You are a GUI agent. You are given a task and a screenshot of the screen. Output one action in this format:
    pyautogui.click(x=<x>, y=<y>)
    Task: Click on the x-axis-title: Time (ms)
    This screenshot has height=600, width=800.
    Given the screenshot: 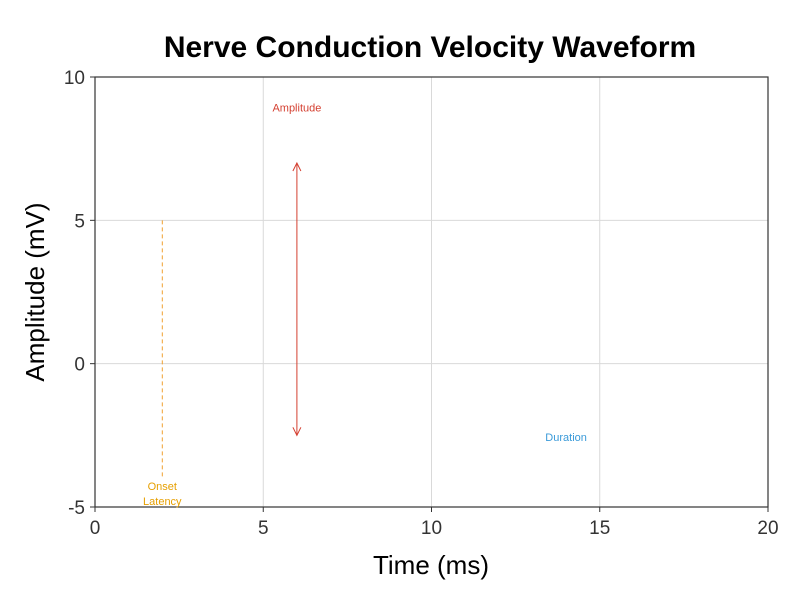 What is the action you would take?
    pyautogui.click(x=431, y=565)
    